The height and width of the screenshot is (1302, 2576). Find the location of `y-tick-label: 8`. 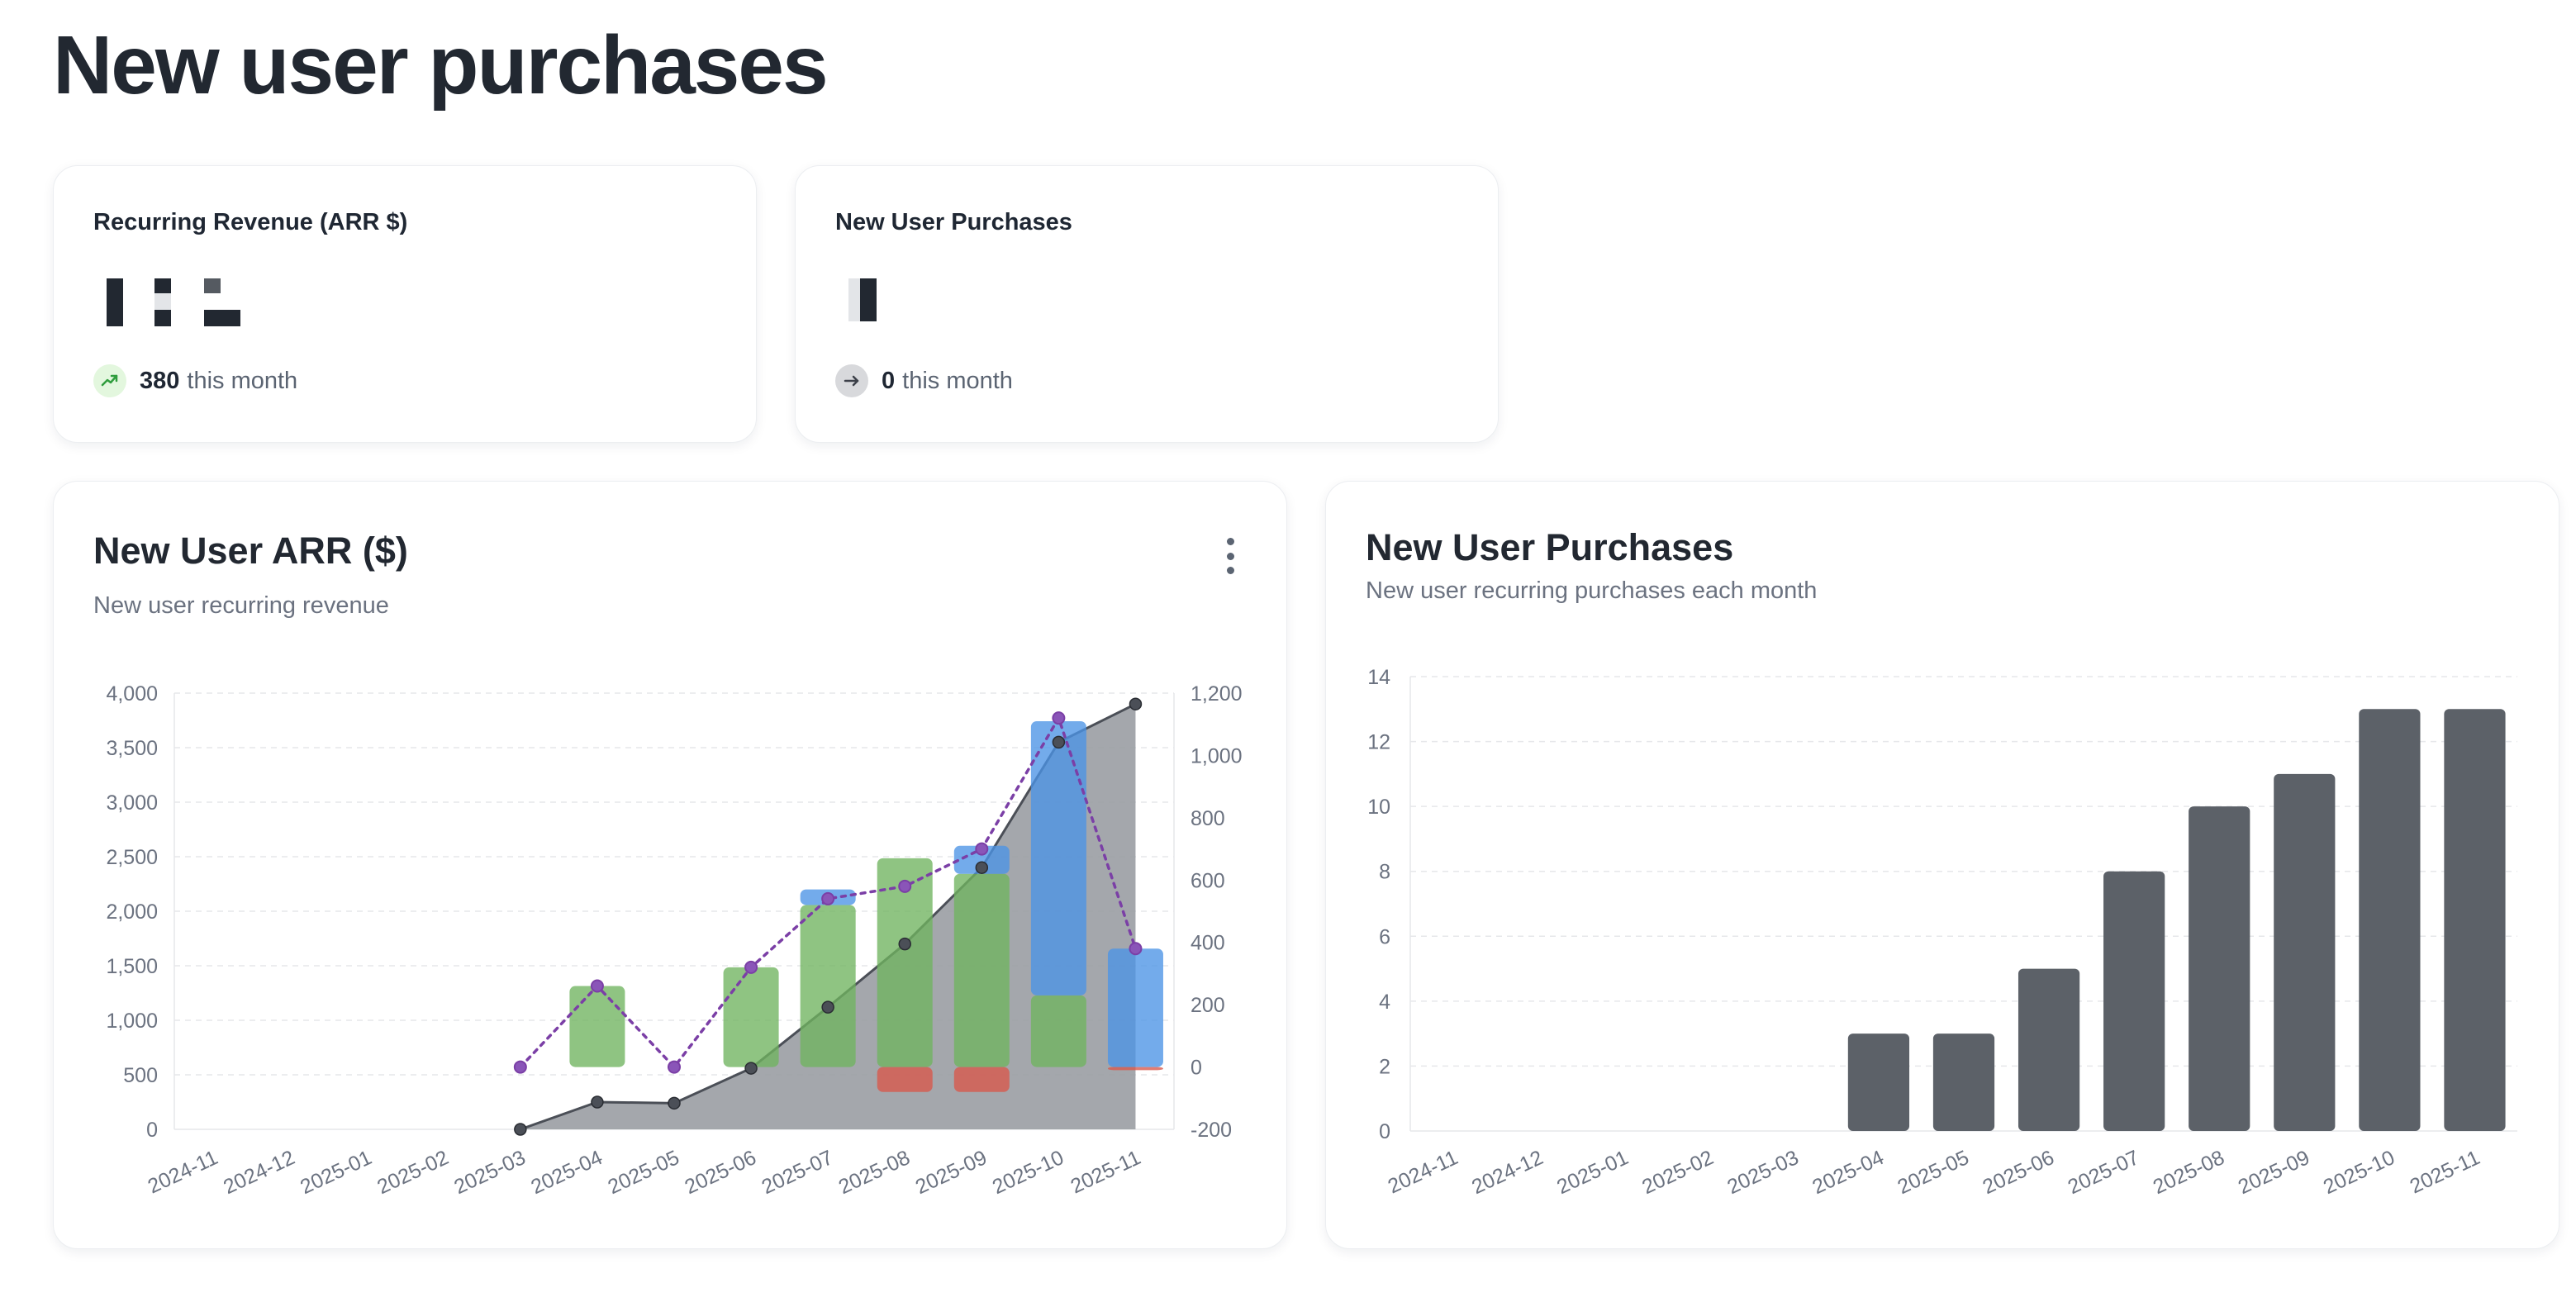

y-tick-label: 8 is located at coordinates (1384, 872).